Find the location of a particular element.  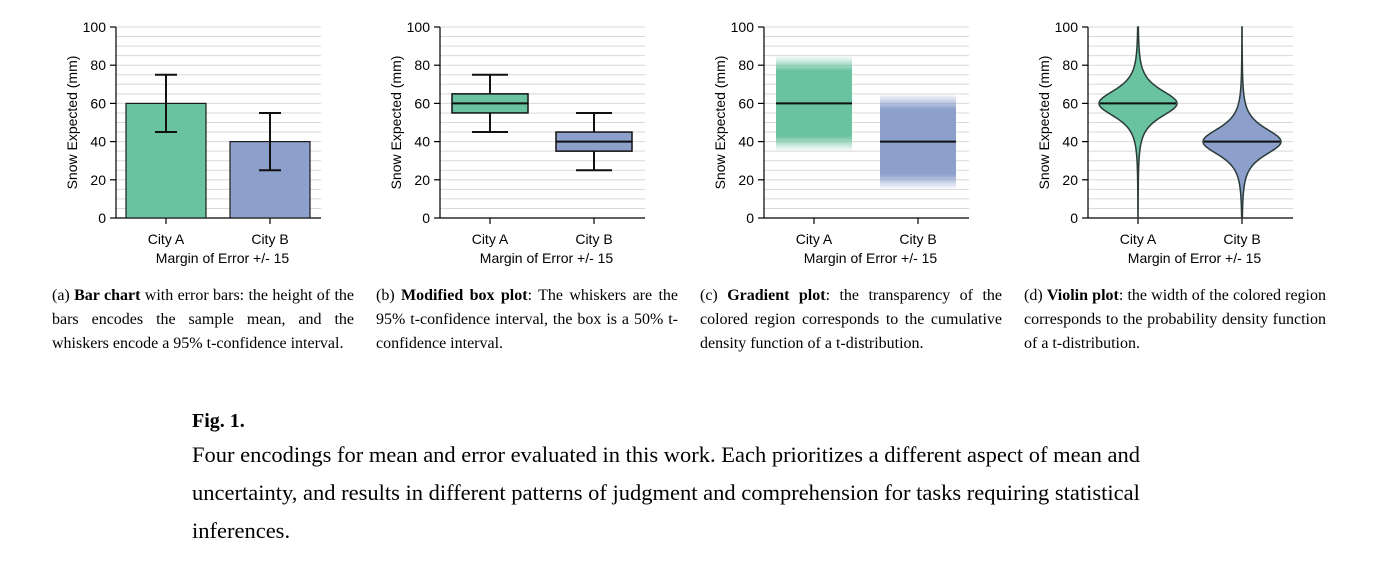

caption-b-prefix: (b) is located at coordinates (389, 295).